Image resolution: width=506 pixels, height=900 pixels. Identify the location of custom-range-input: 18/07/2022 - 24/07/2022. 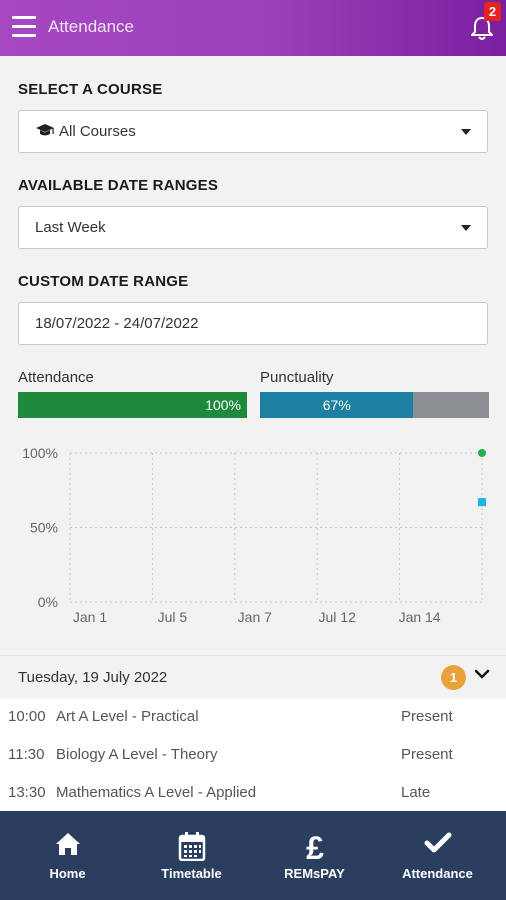
(253, 323).